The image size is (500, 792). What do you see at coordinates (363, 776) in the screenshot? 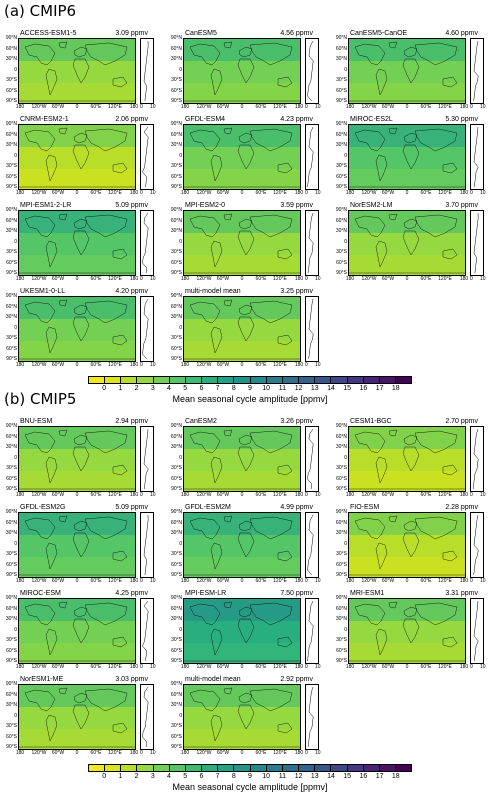
I see `colorbar-tick: 16` at bounding box center [363, 776].